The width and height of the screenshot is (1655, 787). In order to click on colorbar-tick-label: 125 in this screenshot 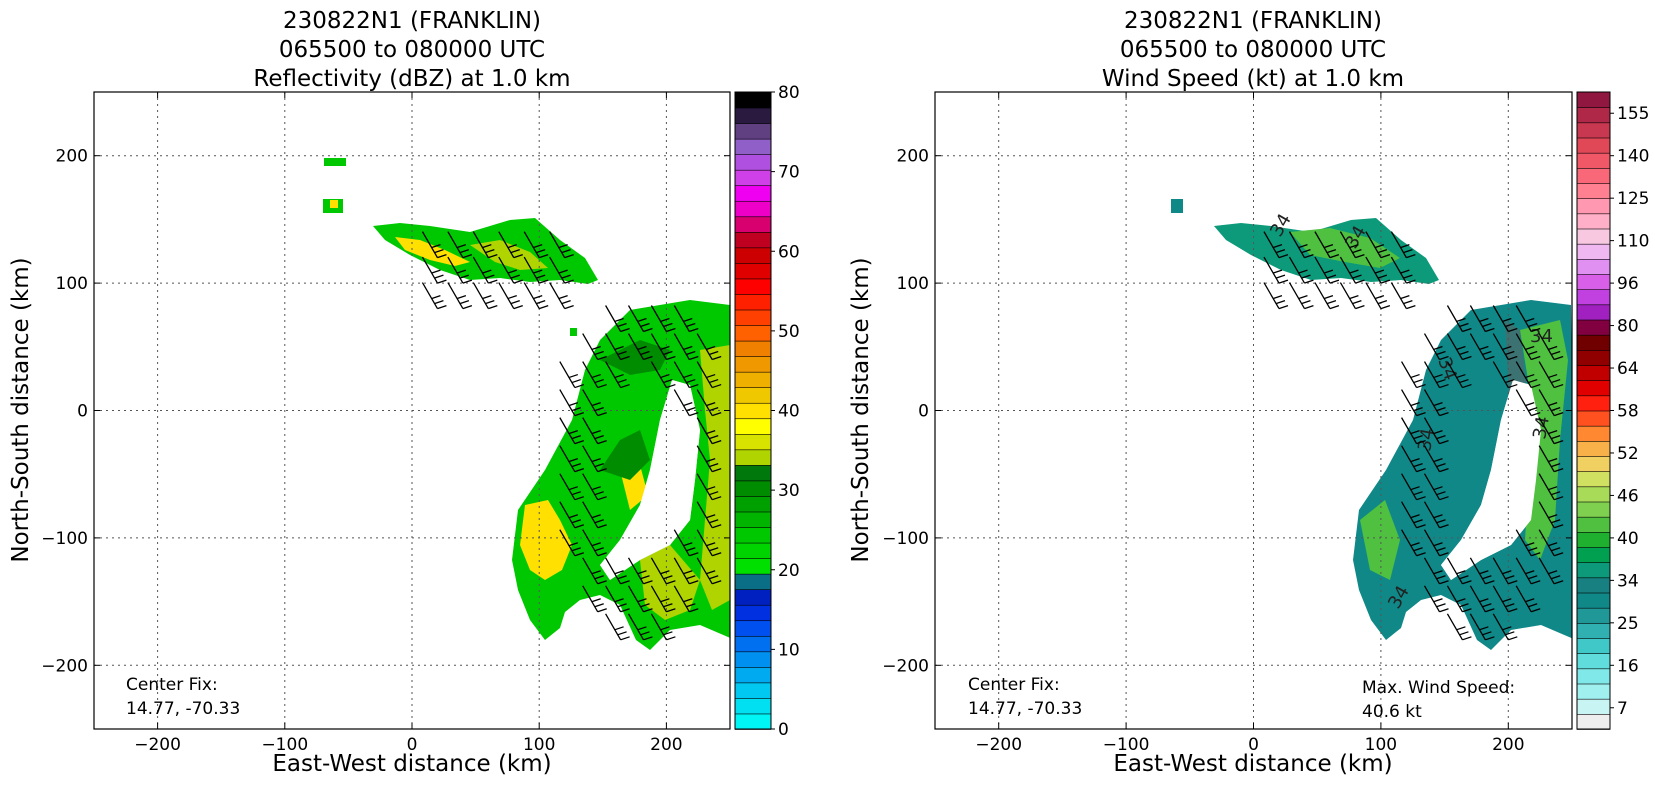, I will do `click(1633, 199)`.